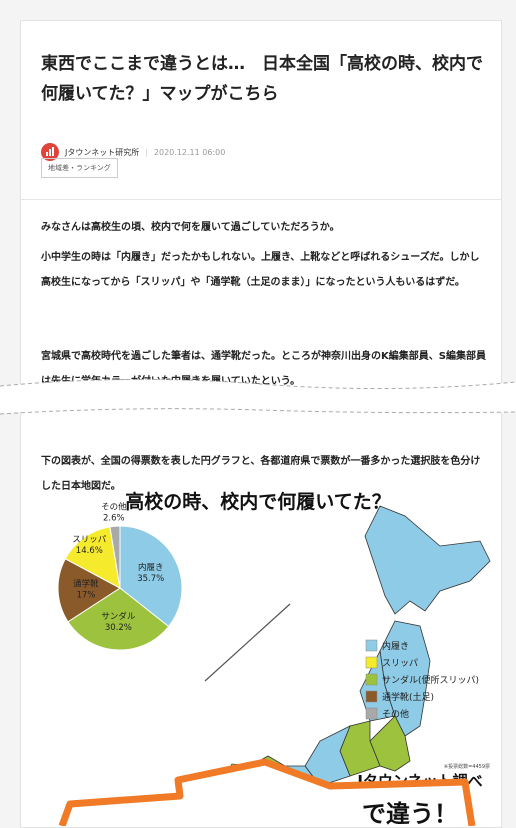 This screenshot has height=828, width=516. What do you see at coordinates (190, 227) in the screenshot?
I see `paragraph: みなさんは高校生の頃、校内で何を履いて過ごしていただろうか。` at bounding box center [190, 227].